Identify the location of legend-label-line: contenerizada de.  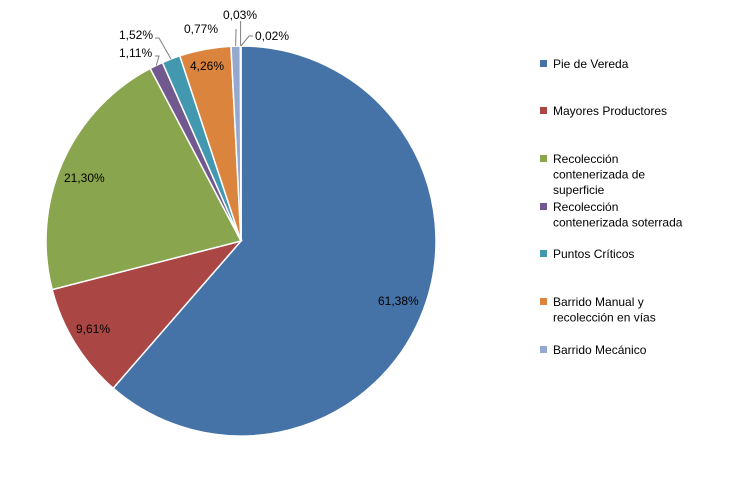
(599, 175).